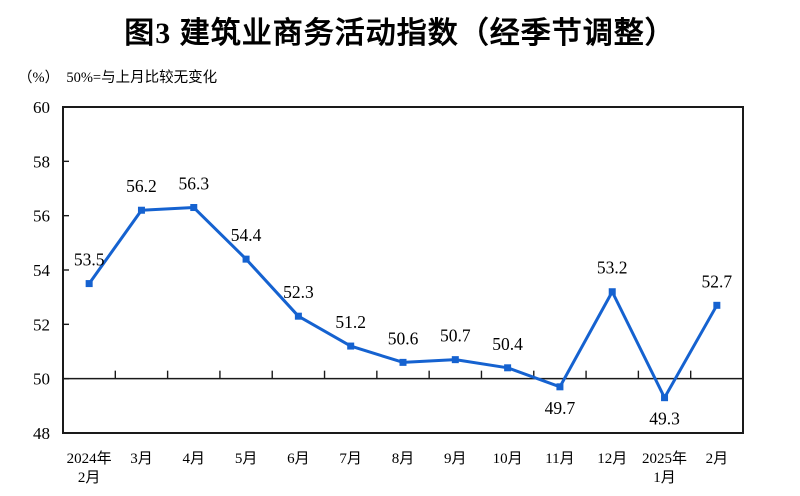 The image size is (800, 496). I want to click on data-point-label: 52.7, so click(717, 281).